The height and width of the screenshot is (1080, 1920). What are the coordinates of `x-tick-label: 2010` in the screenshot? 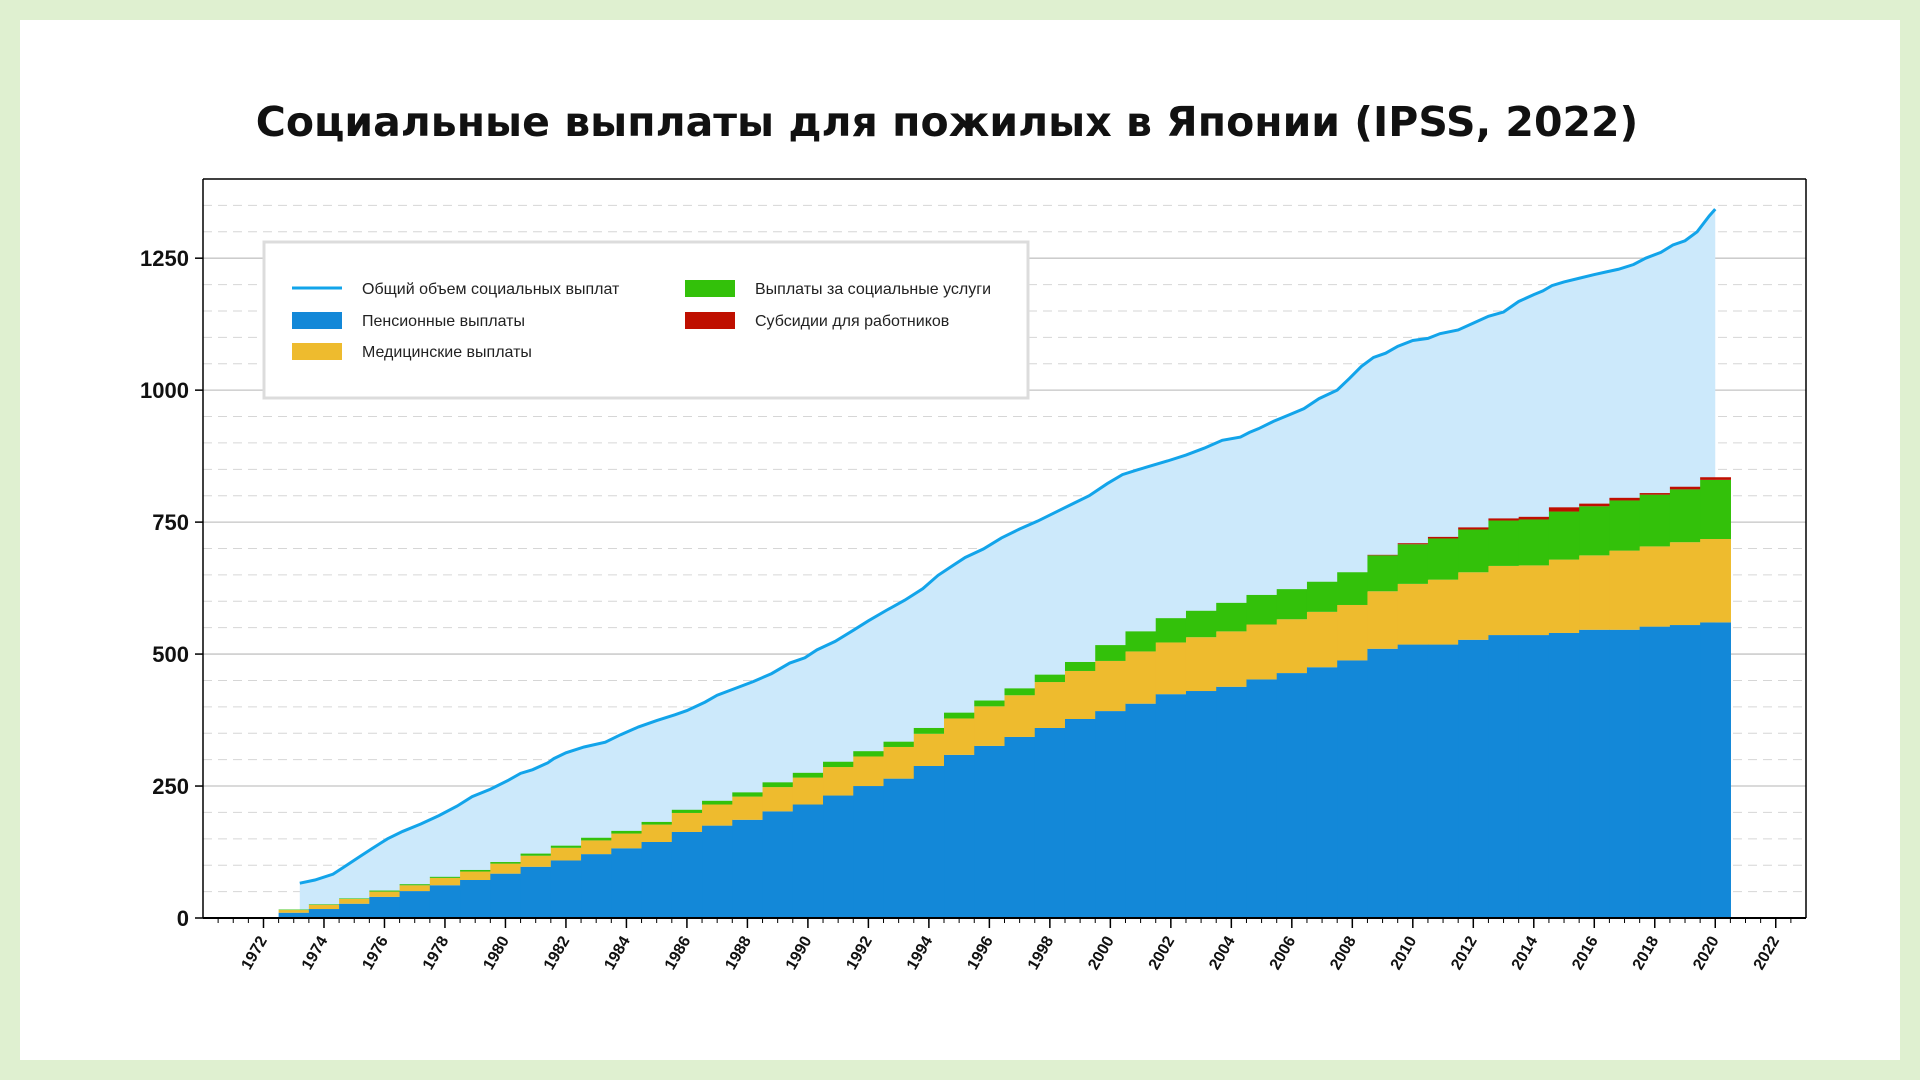 It's located at (1404, 952).